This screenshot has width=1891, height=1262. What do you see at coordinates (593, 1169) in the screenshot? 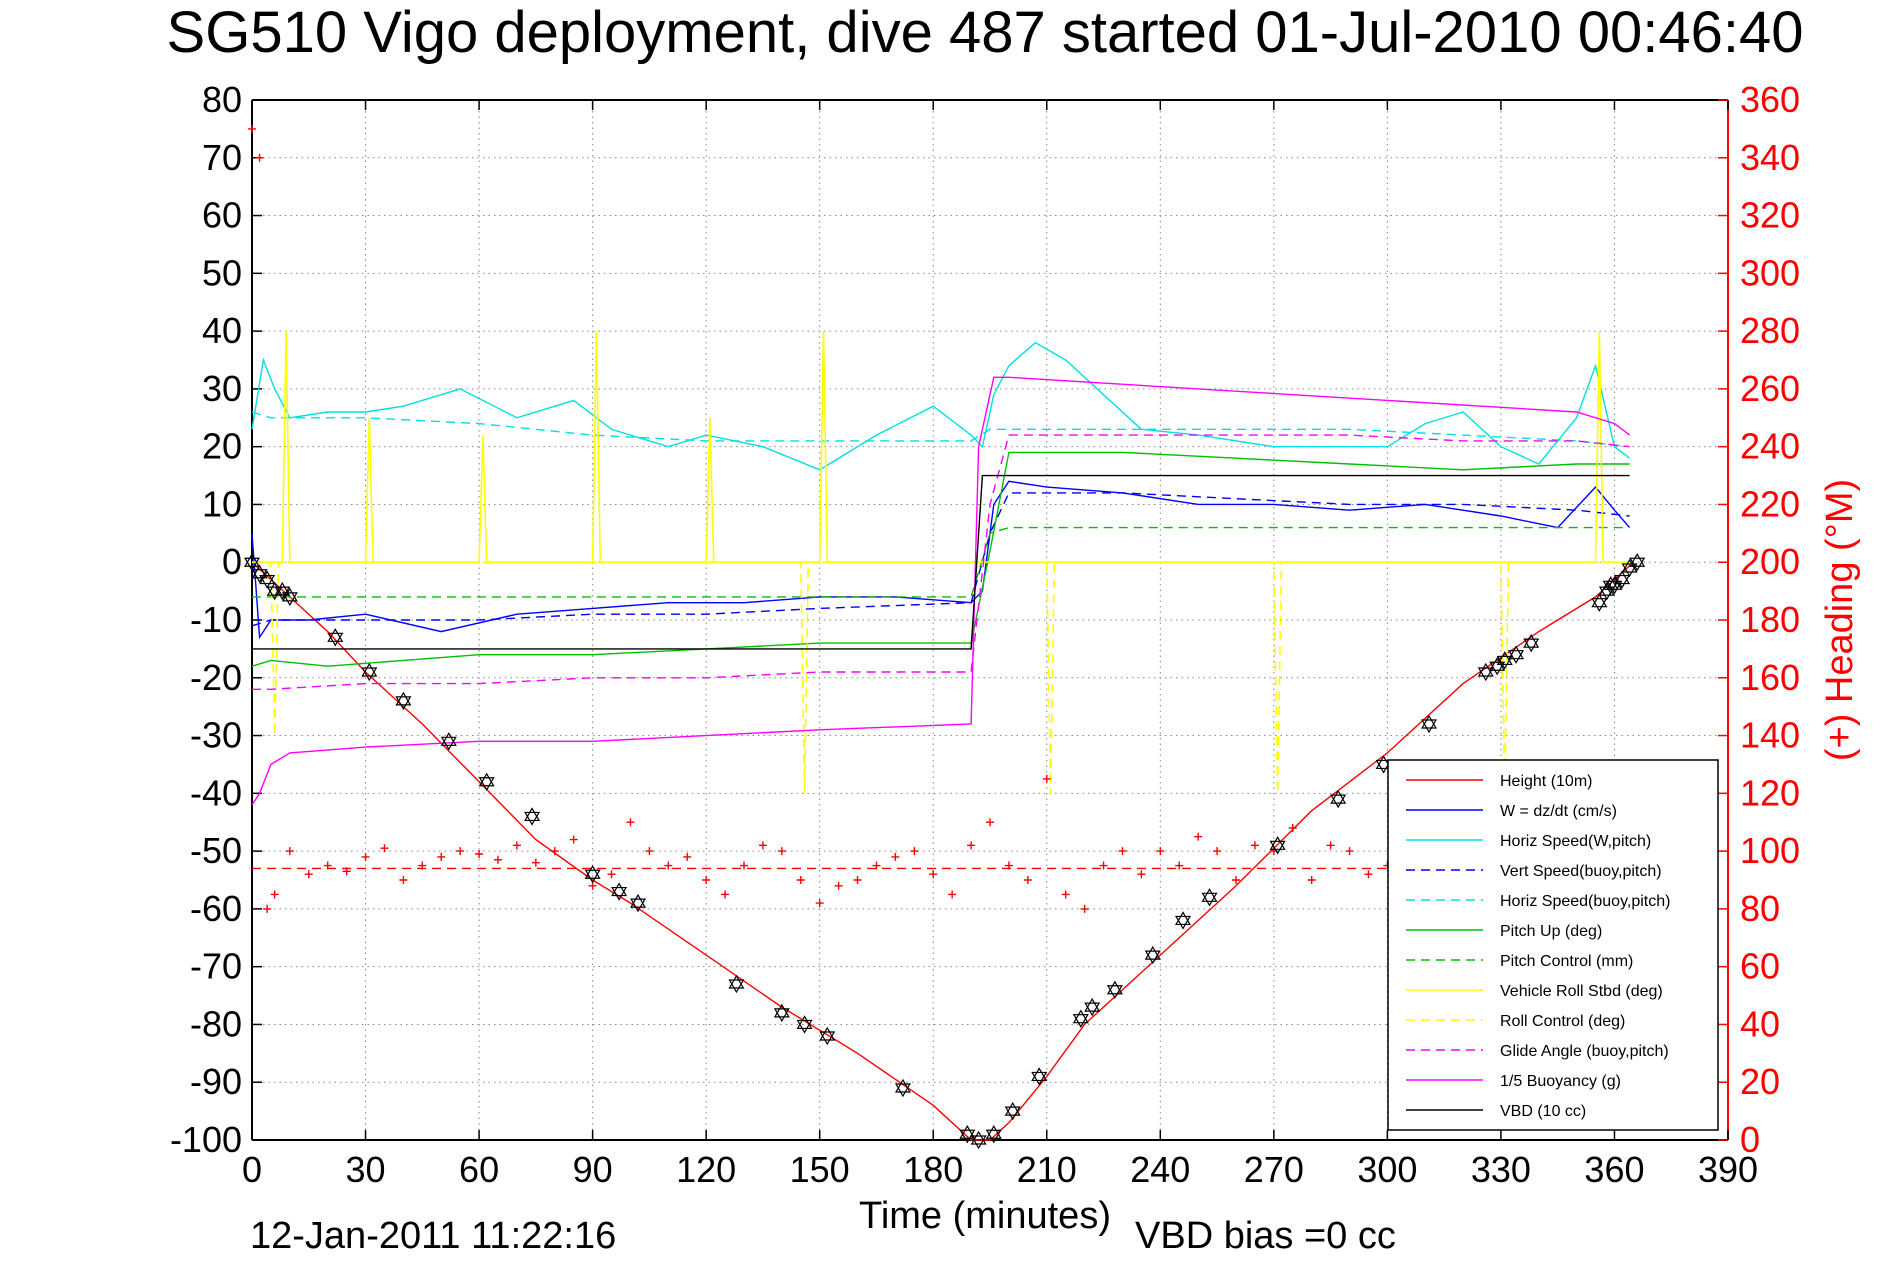
I see `x-tick-label: 90` at bounding box center [593, 1169].